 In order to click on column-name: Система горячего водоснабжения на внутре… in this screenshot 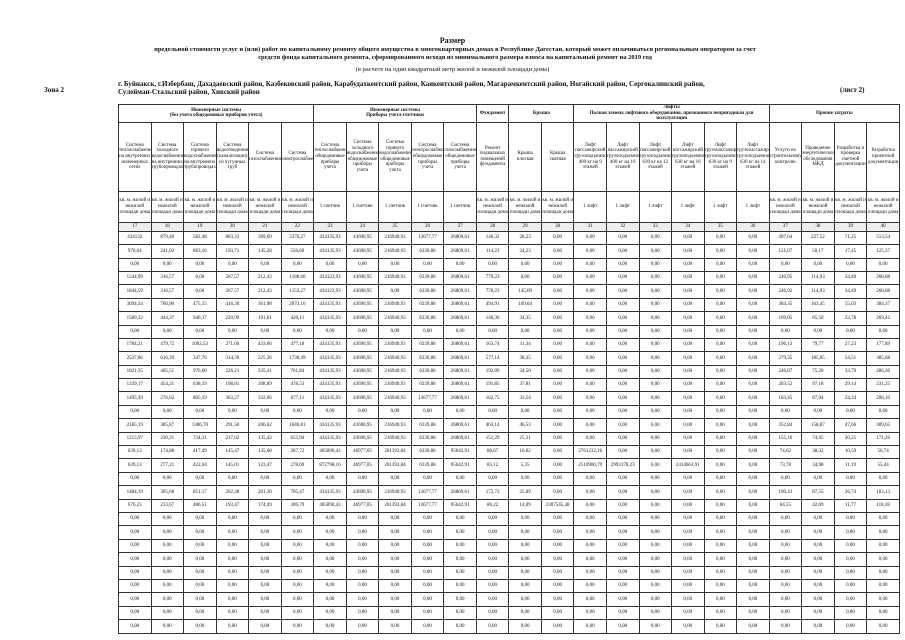, I will do `click(200, 156)`.